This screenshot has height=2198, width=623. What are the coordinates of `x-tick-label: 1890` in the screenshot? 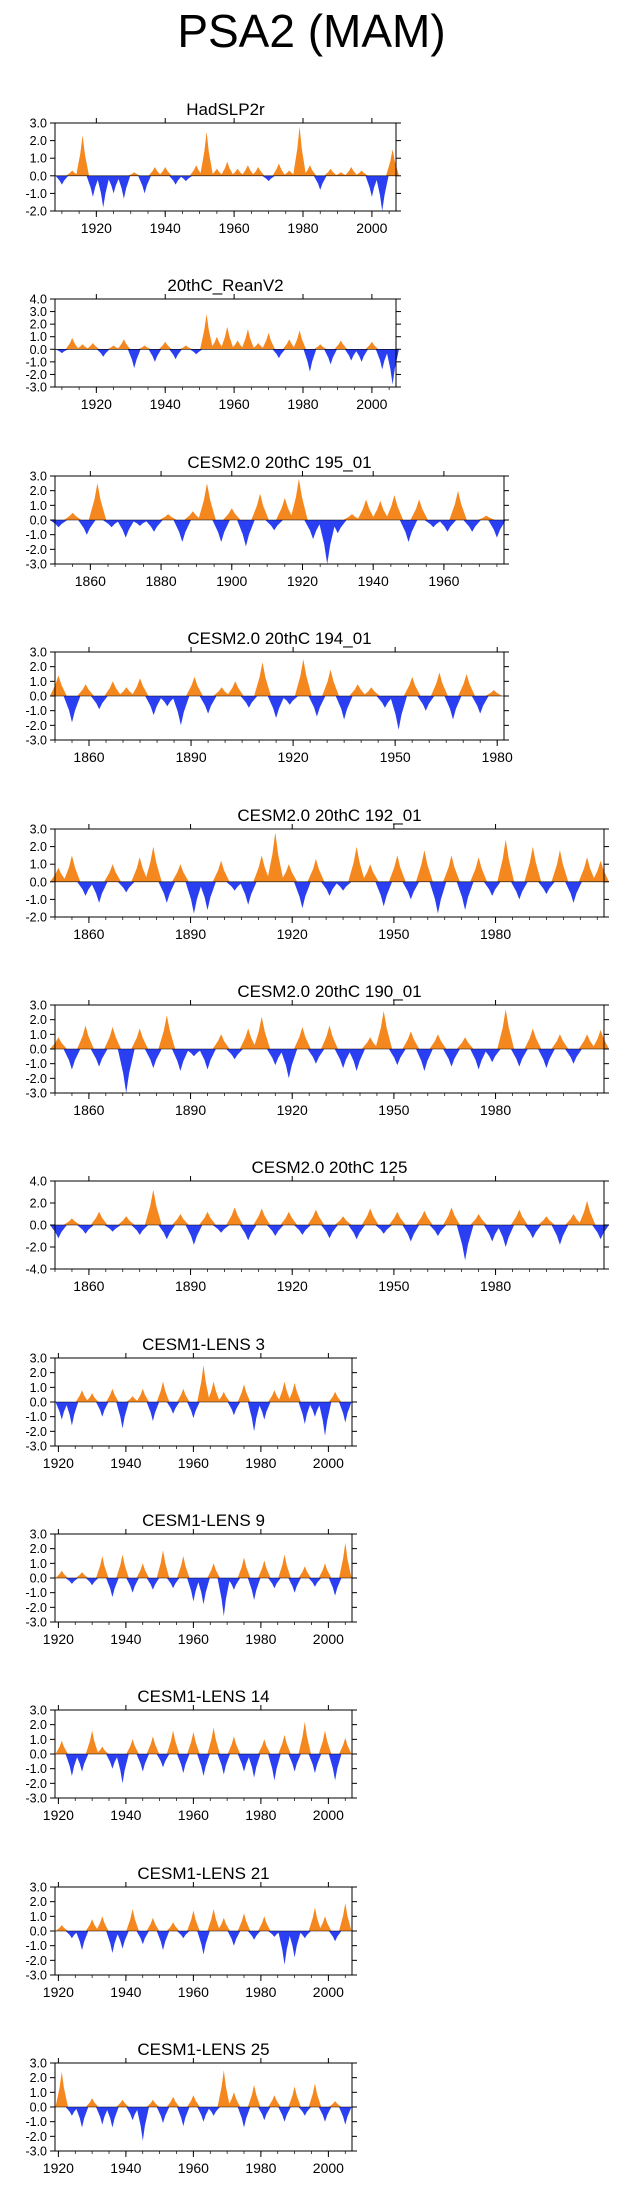 It's located at (190, 1286).